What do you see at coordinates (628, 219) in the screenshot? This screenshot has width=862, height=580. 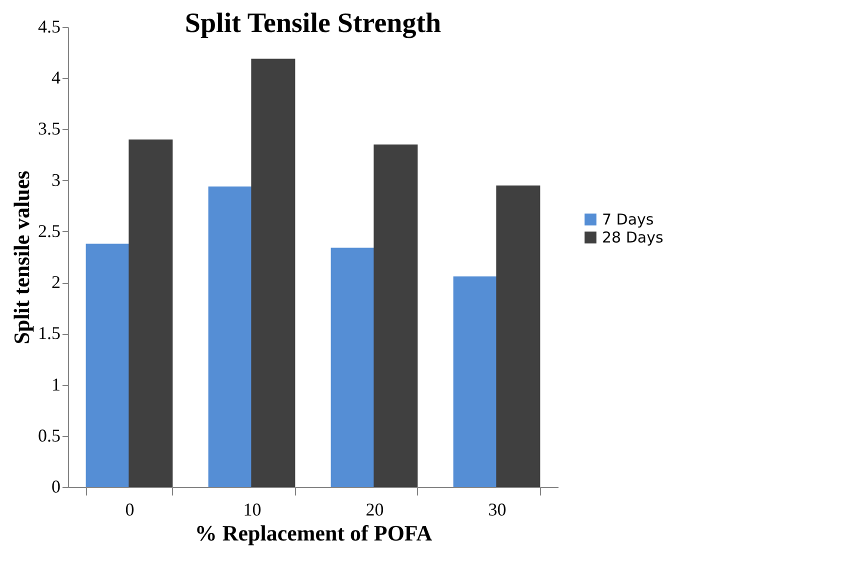 I see `legend-label: 7 Days` at bounding box center [628, 219].